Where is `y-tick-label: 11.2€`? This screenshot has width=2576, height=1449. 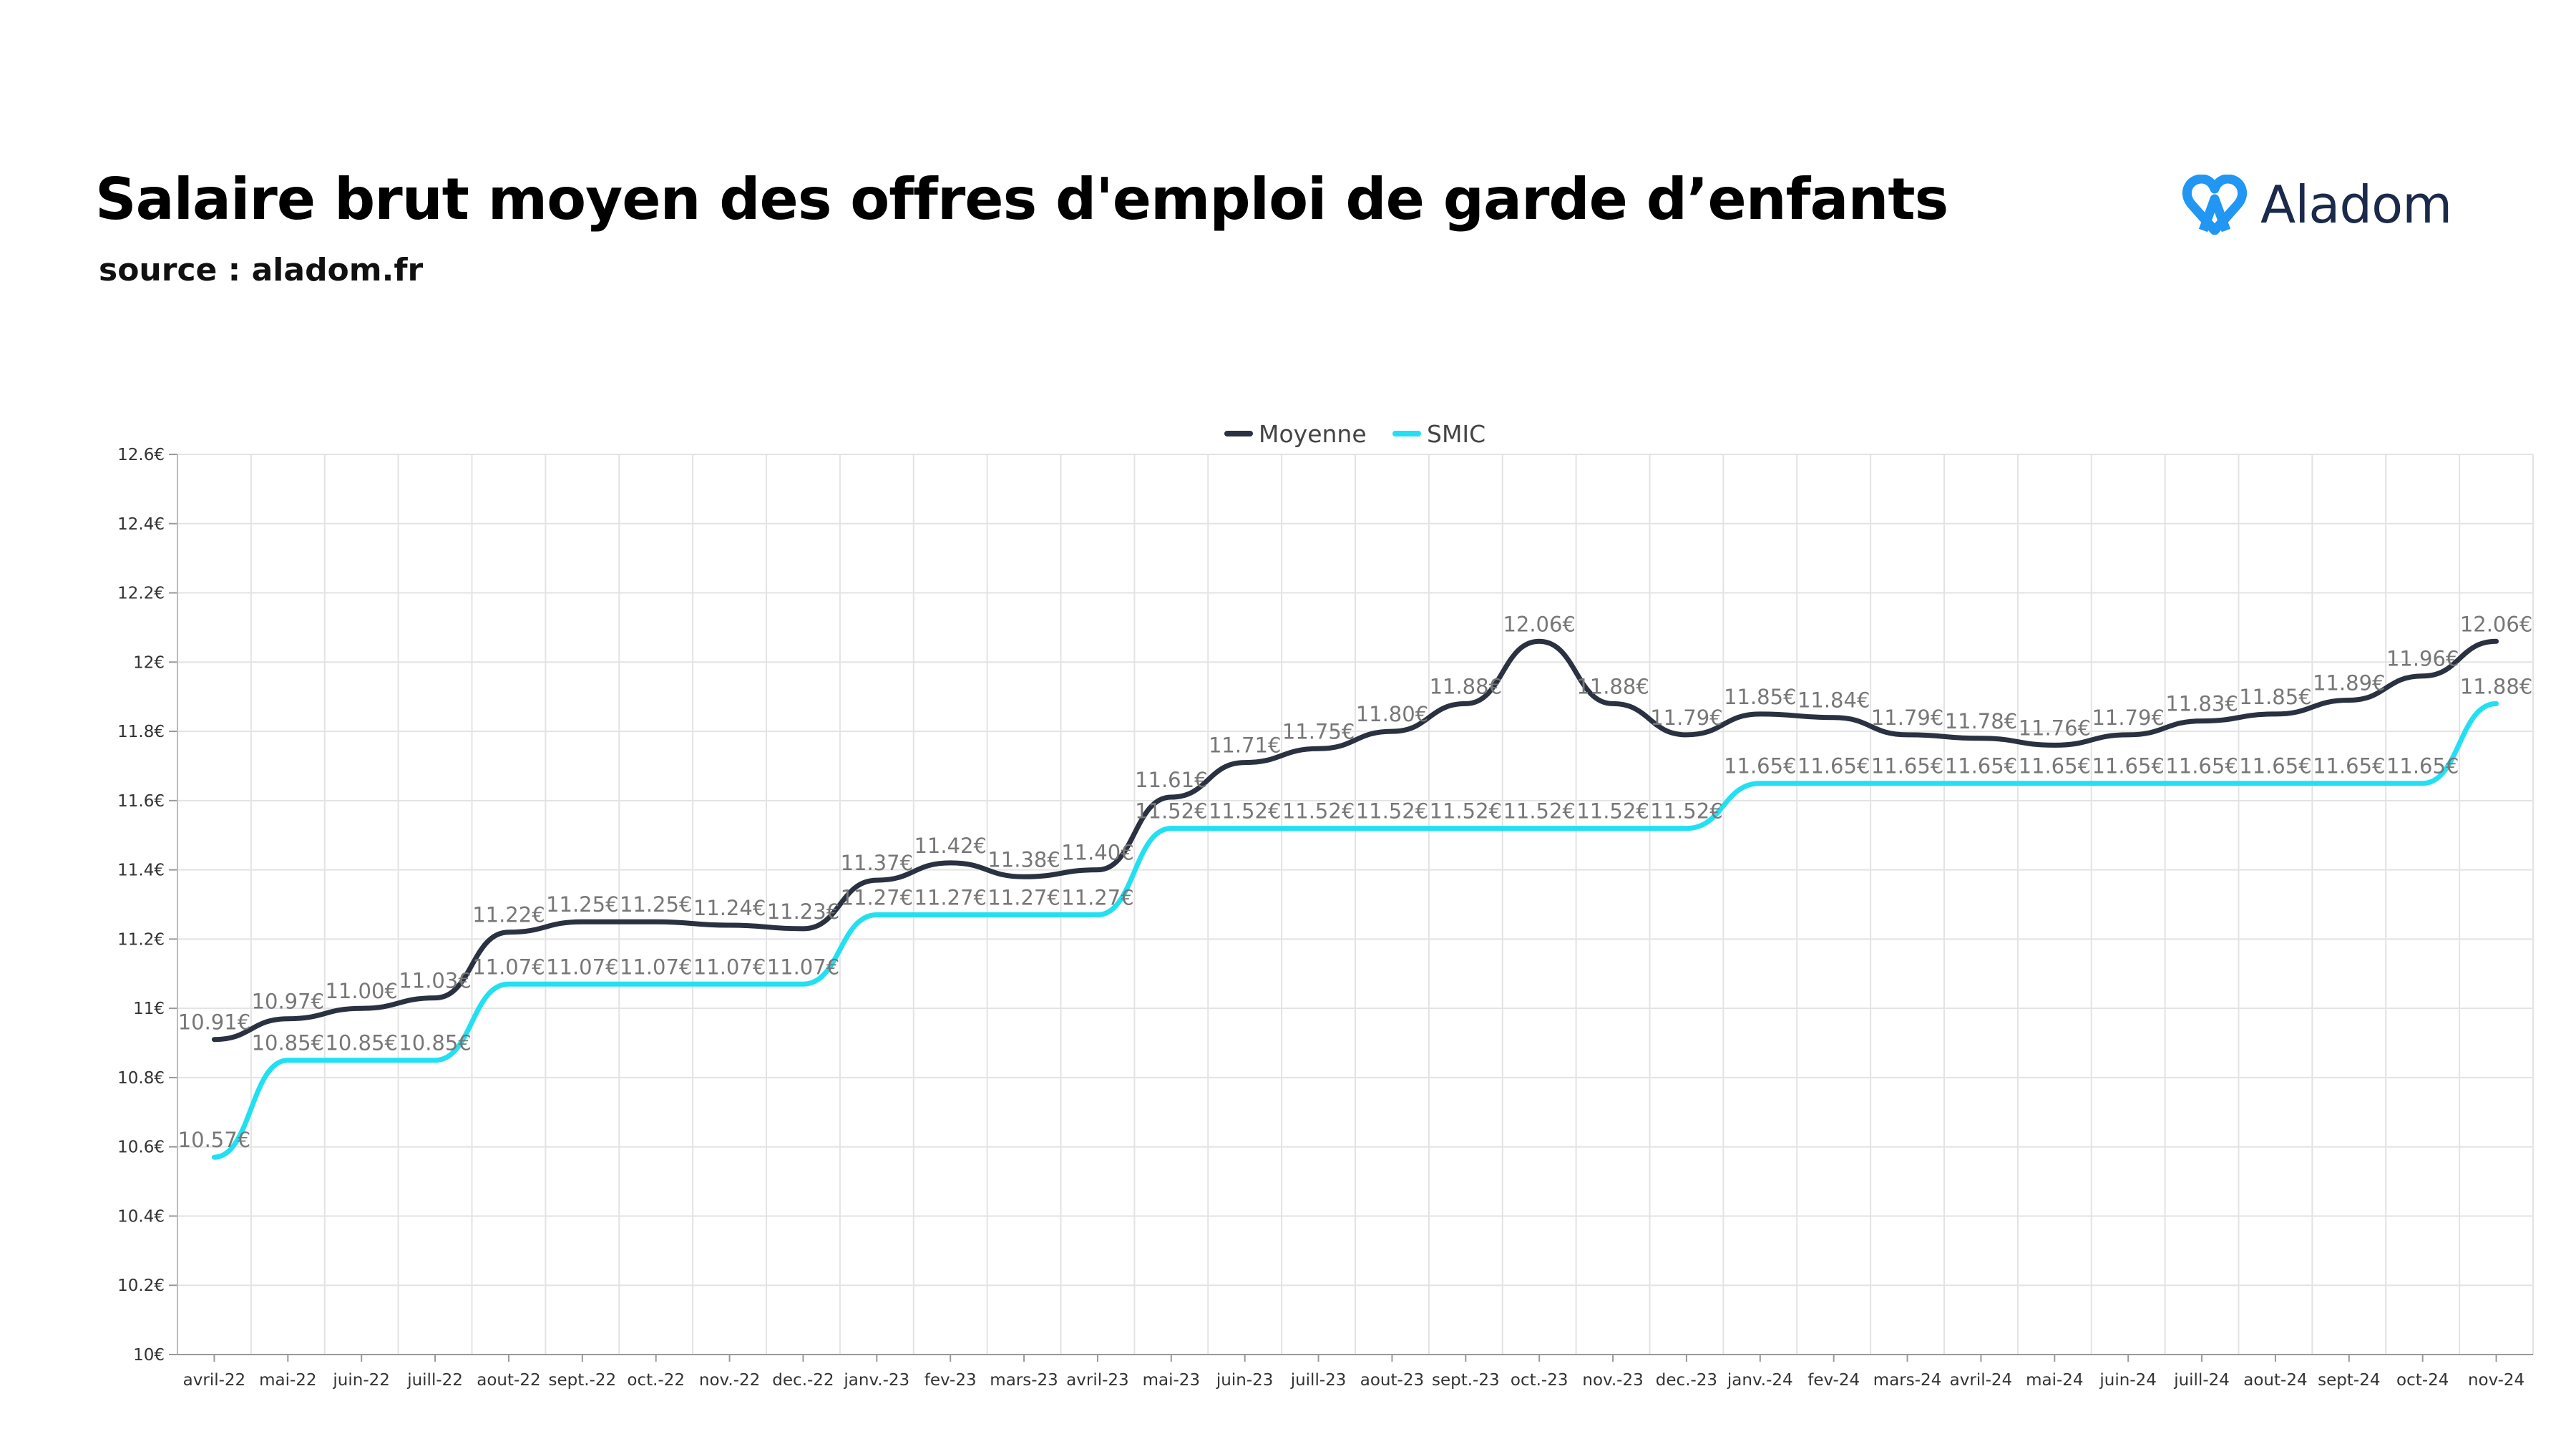
y-tick-label: 11.2€ is located at coordinates (141, 939).